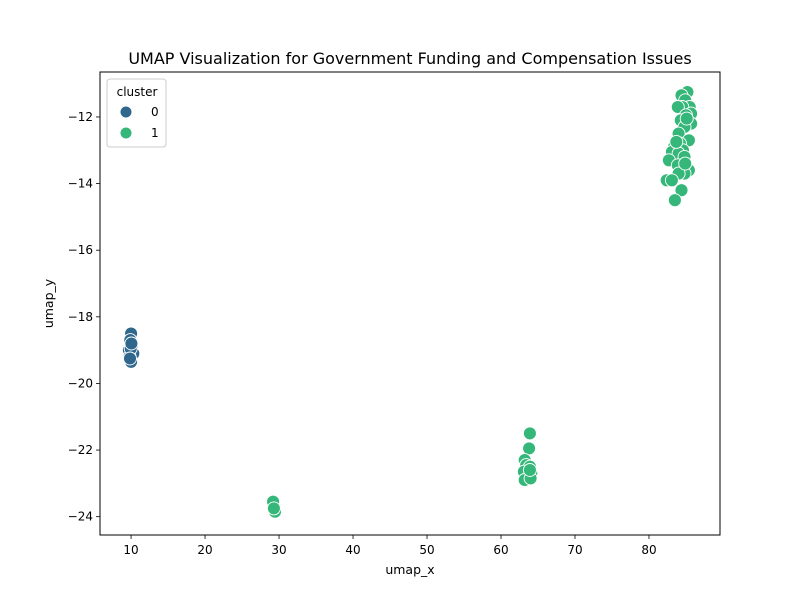 The height and width of the screenshot is (600, 800). Describe the element at coordinates (500, 550) in the screenshot. I see `x-tick-label: 60` at that location.